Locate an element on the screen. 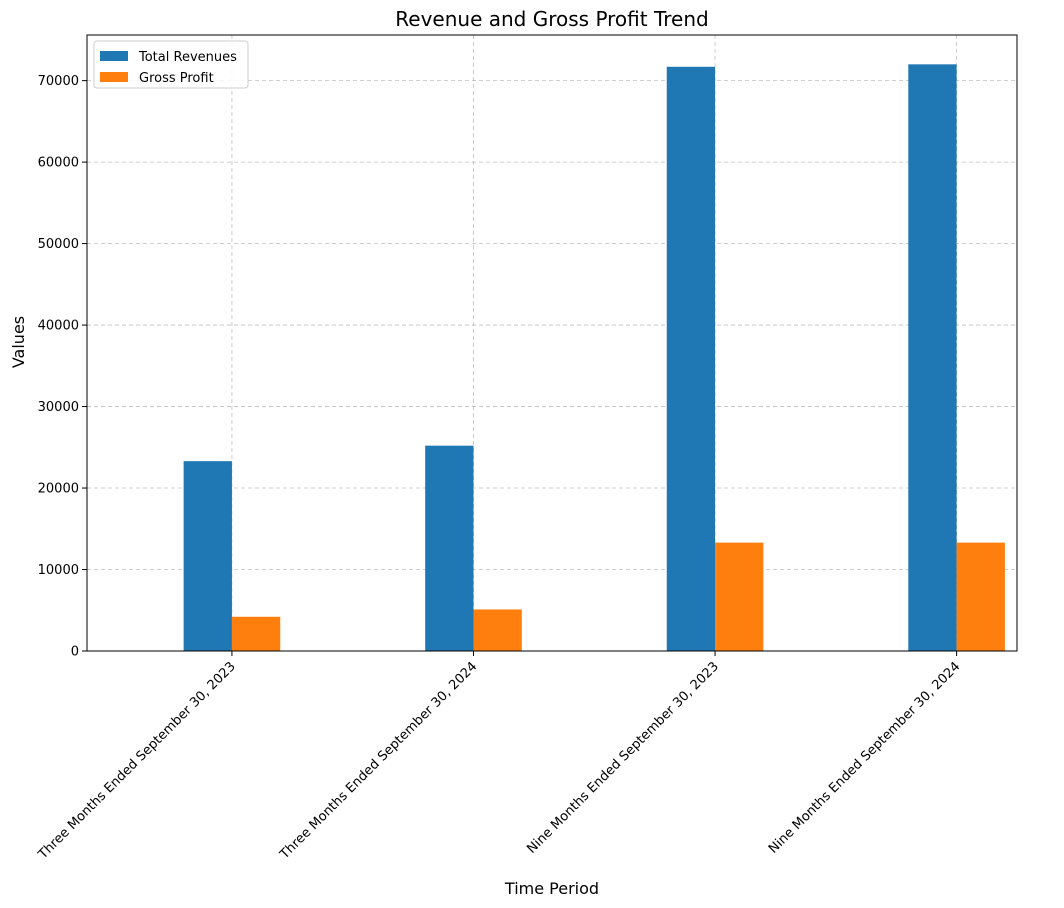 This screenshot has width=1064, height=908. y-tick-label: 0 is located at coordinates (75, 652).